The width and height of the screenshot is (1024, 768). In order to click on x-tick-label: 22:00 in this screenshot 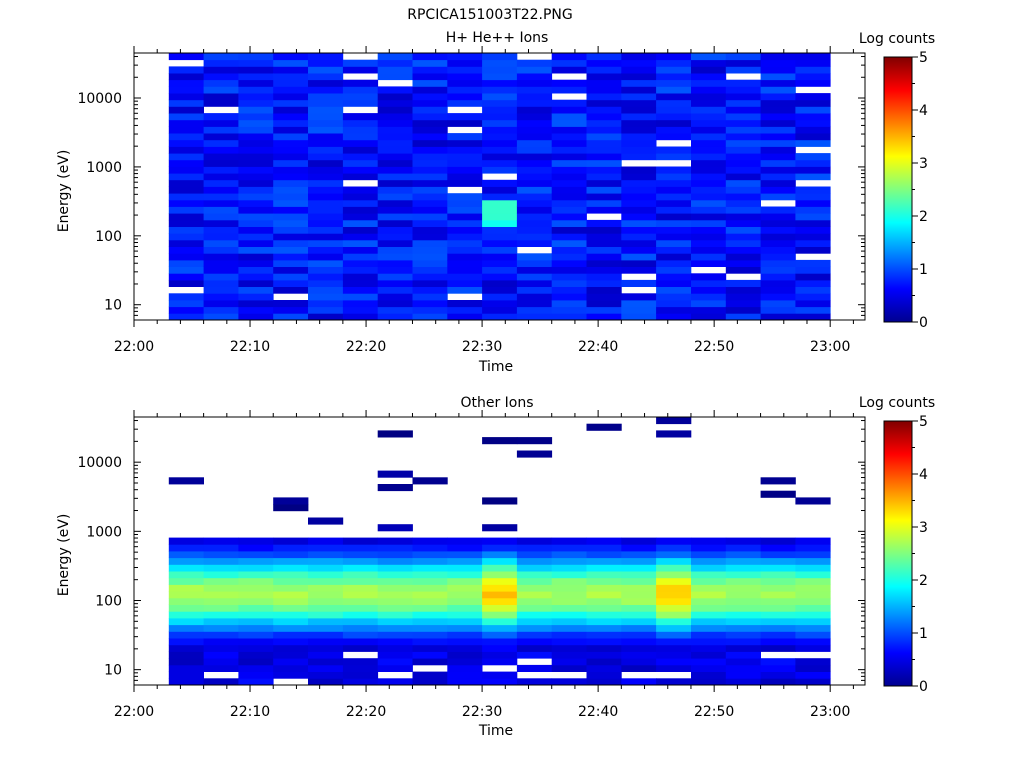, I will do `click(134, 712)`.